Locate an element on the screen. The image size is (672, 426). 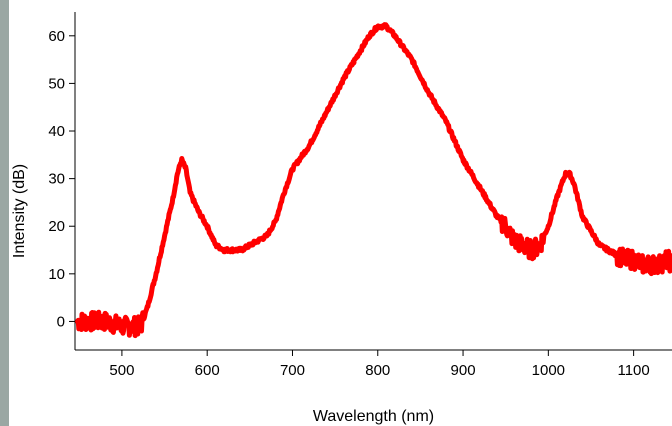
x-axis-title: Wavelength (nm) is located at coordinates (373, 416).